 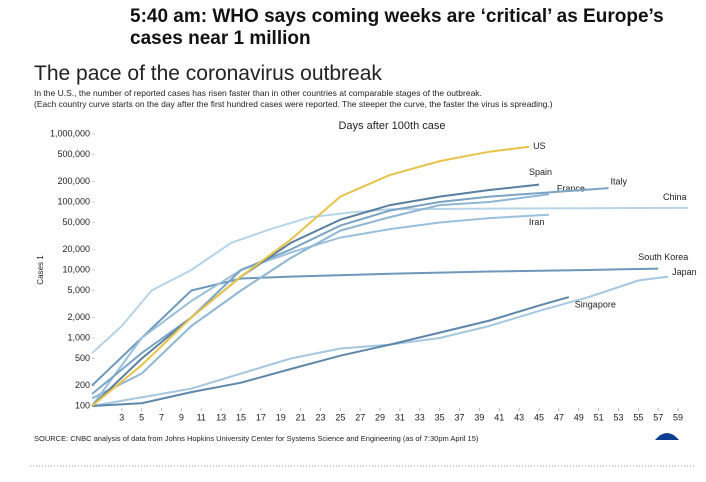 I want to click on series-label: US, so click(x=539, y=146).